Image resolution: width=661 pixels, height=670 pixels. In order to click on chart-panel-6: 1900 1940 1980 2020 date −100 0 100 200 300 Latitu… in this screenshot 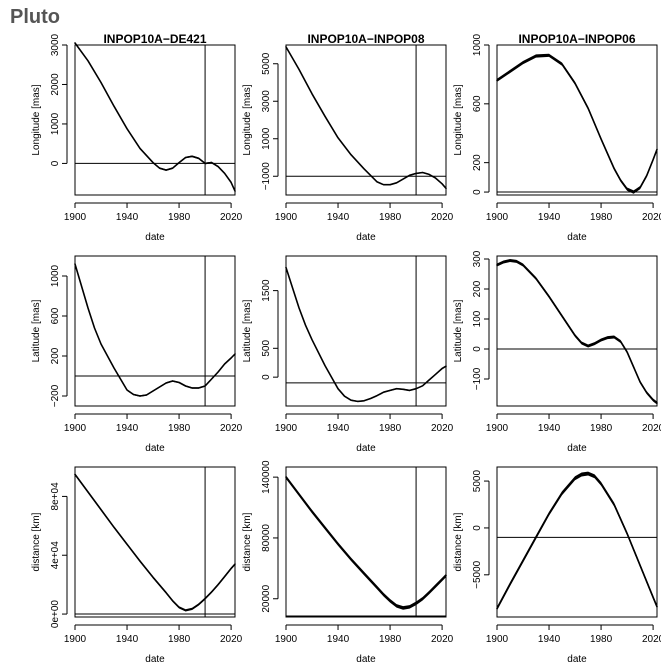, I will do `click(557, 352)`.